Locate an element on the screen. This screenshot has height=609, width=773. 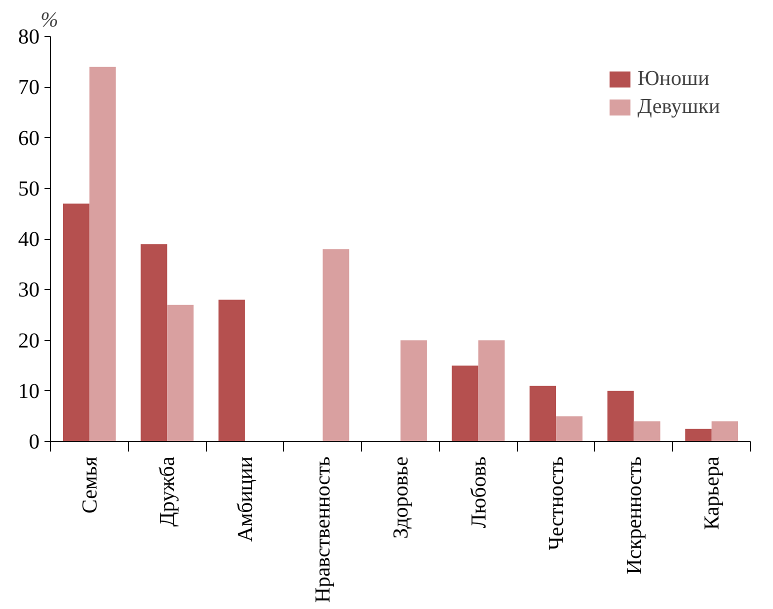
y-tick-label: 50 is located at coordinates (29, 188).